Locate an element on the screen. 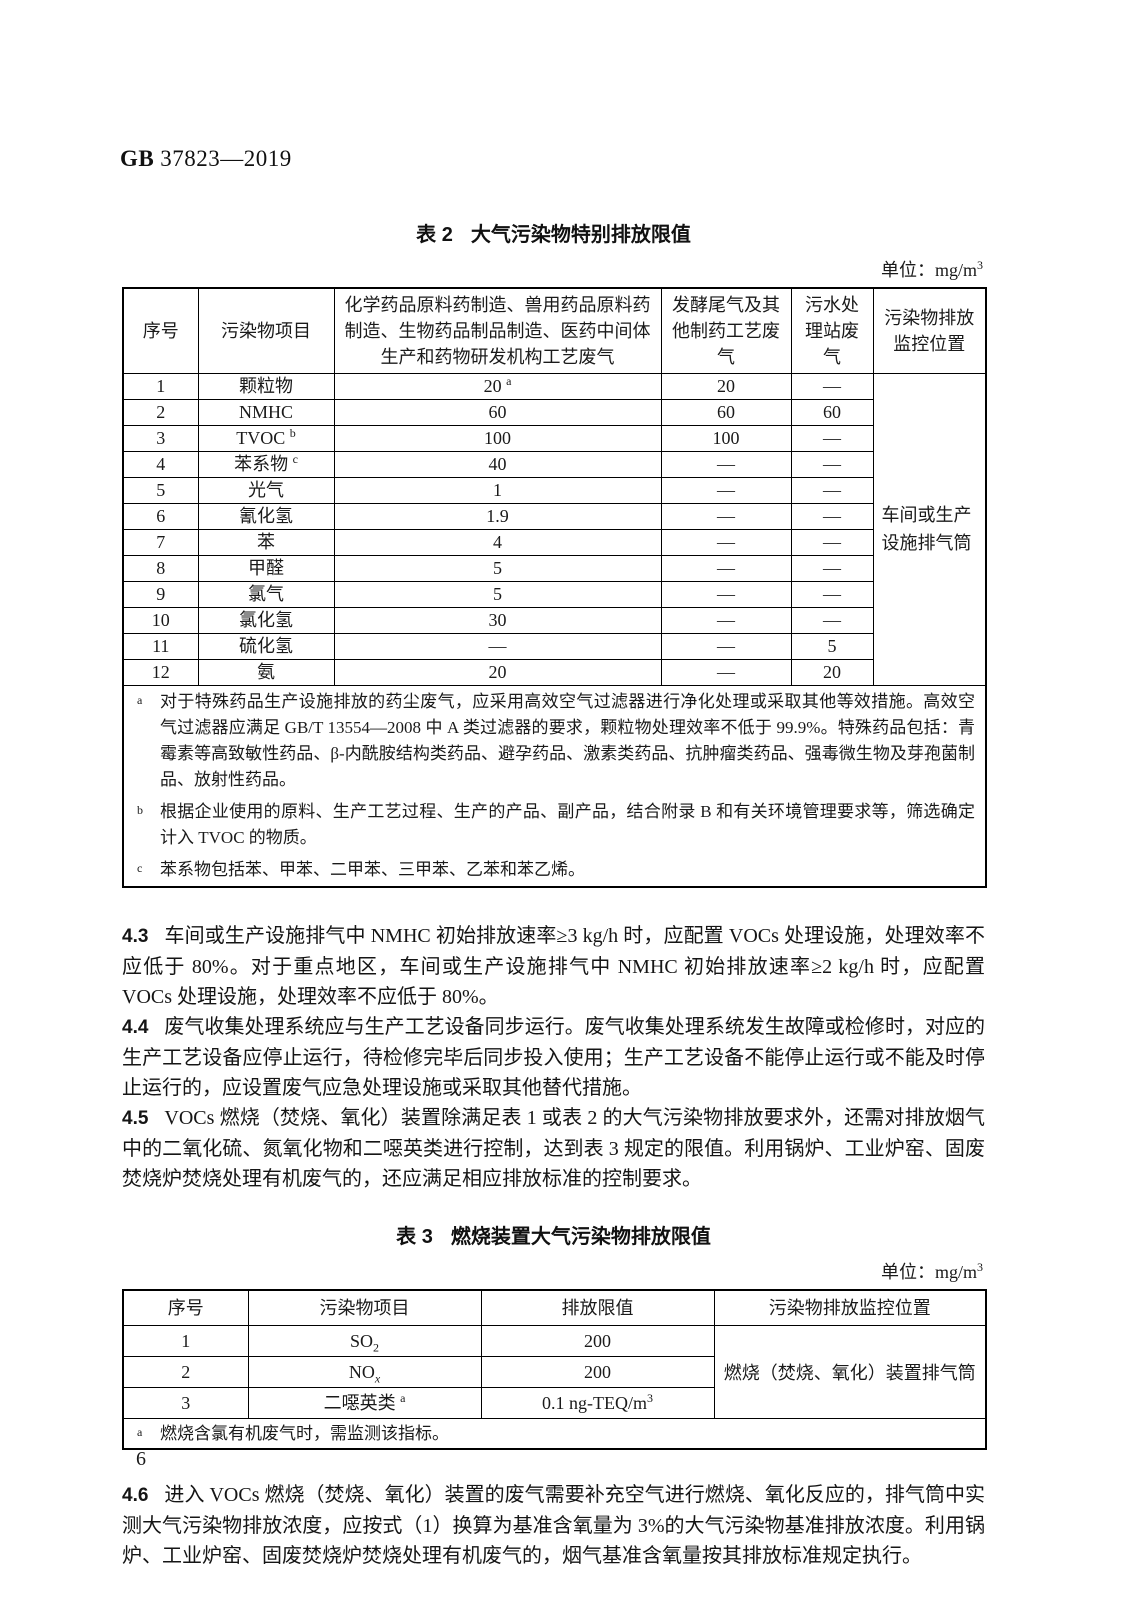 Image resolution: width=1140 pixels, height=1600 pixels. table-row: 5 光气 1 — — is located at coordinates (554, 490).